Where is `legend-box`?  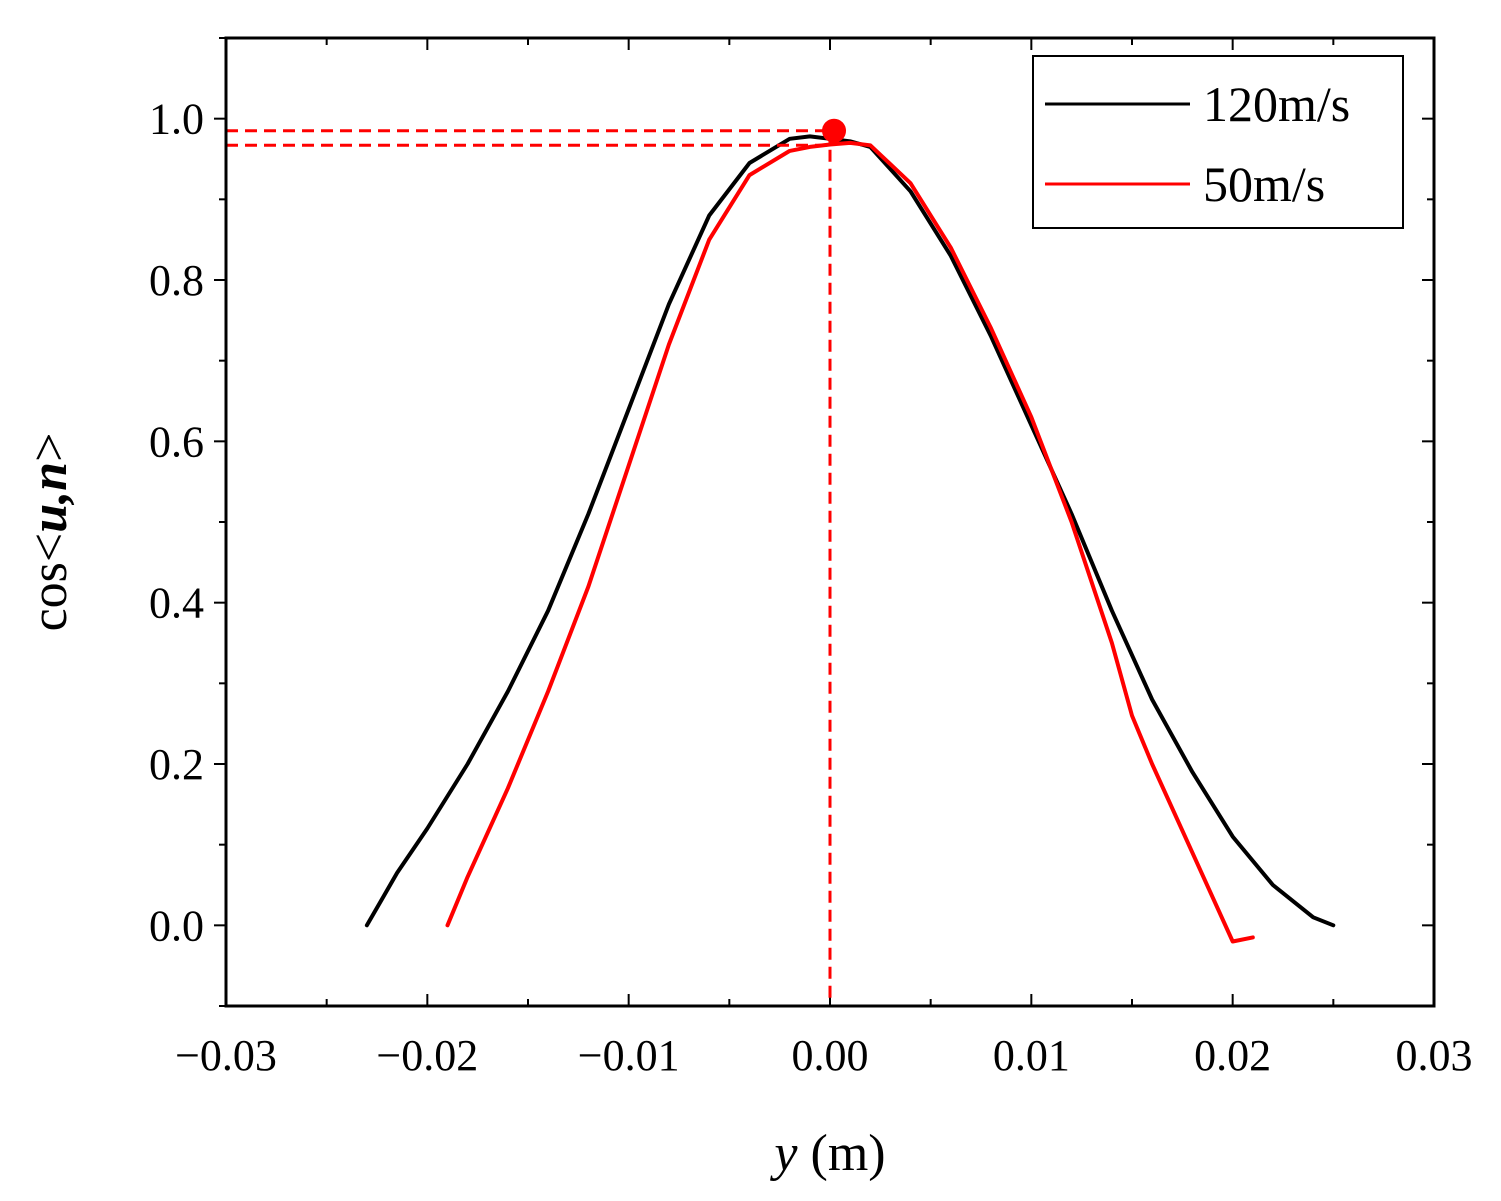
legend-box is located at coordinates (1218, 142).